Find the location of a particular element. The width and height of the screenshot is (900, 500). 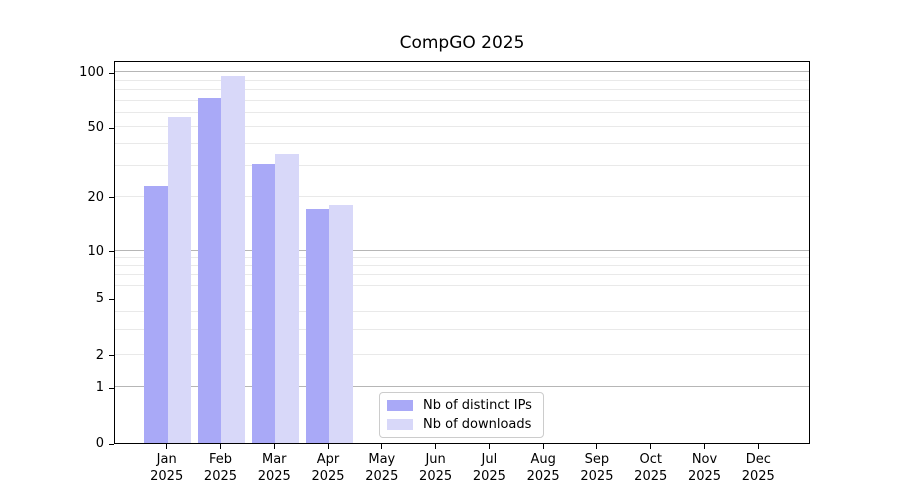

y-tick-label-20: 20 is located at coordinates (95, 197).